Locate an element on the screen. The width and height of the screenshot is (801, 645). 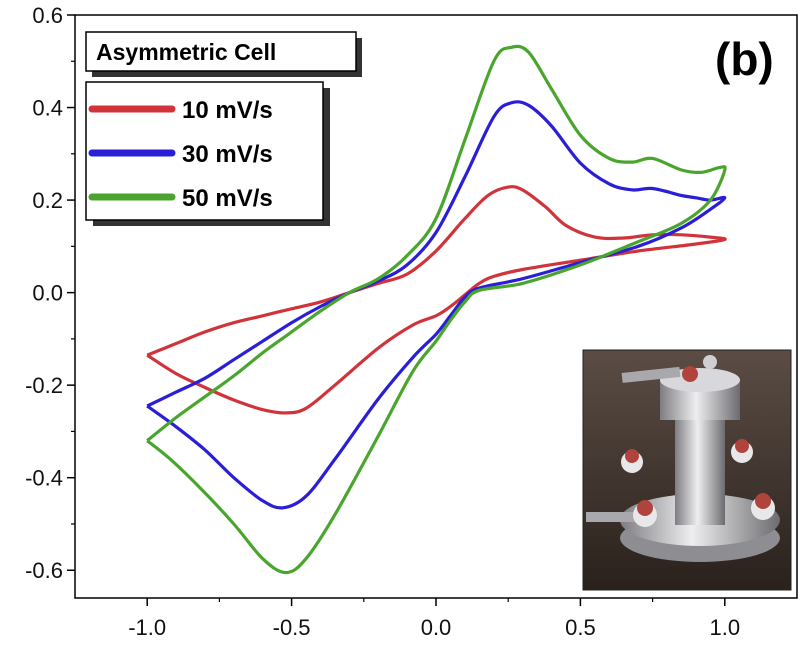
legend-label-50: 50 mV/s is located at coordinates (227, 198).